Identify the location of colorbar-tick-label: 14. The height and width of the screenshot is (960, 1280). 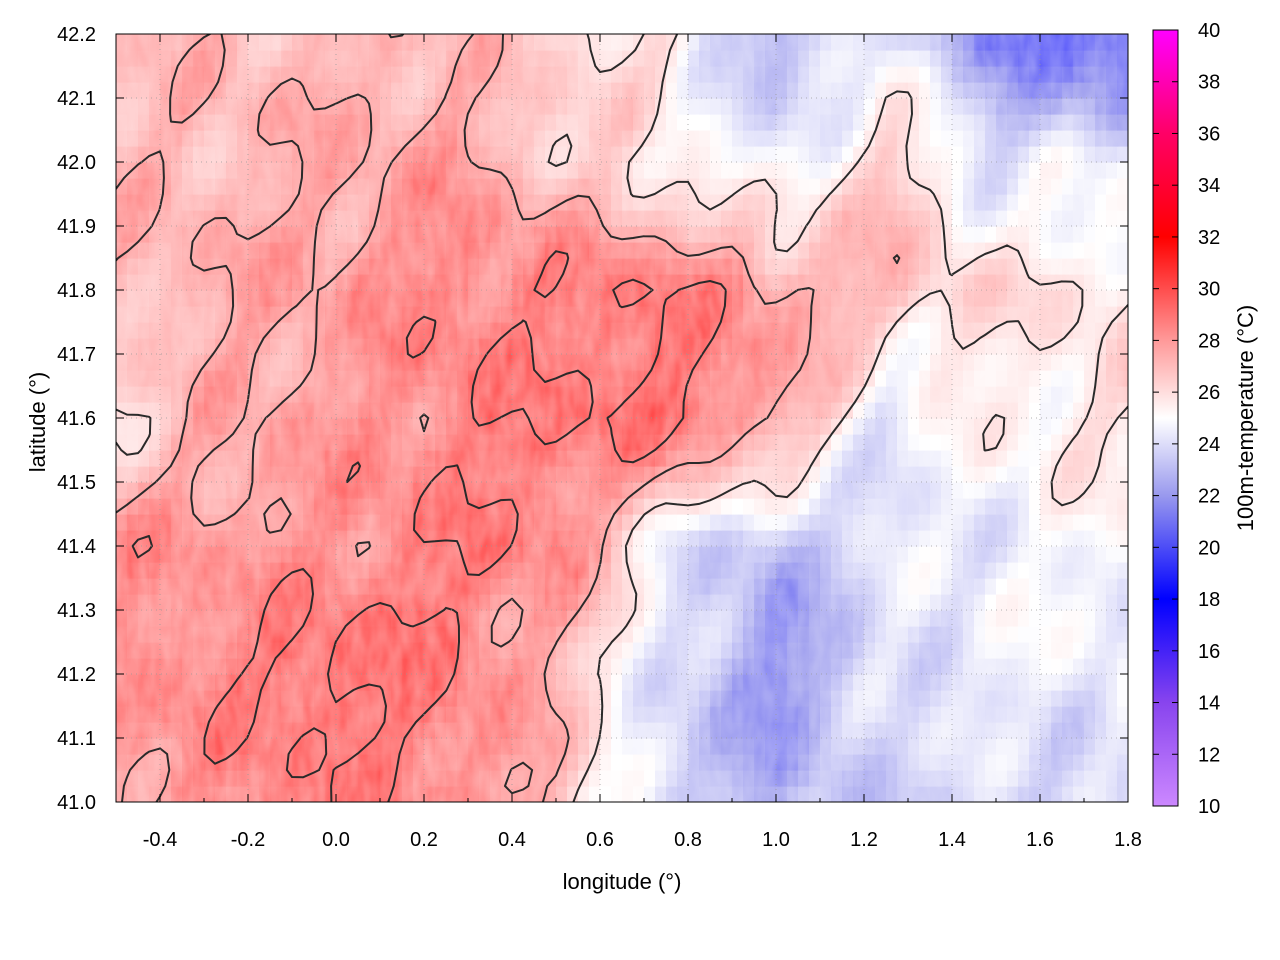
(1209, 704).